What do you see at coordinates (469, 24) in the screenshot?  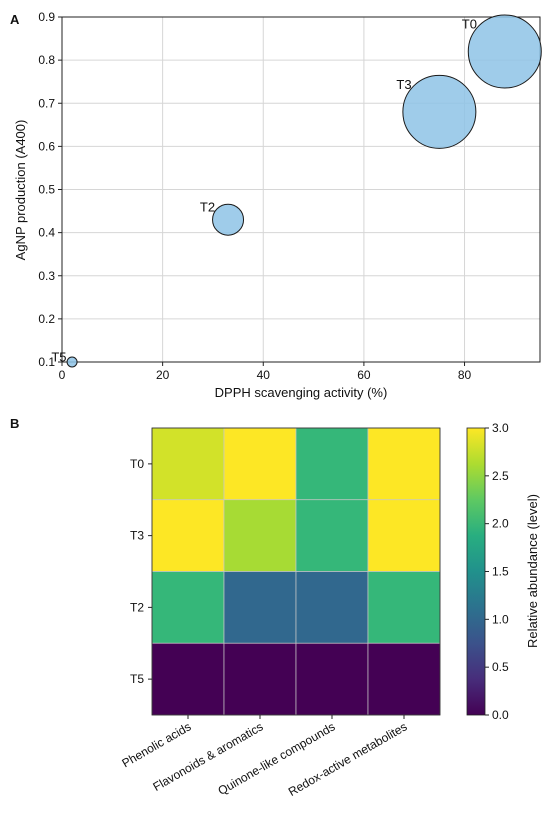 I see `bubble-label-t0: T0` at bounding box center [469, 24].